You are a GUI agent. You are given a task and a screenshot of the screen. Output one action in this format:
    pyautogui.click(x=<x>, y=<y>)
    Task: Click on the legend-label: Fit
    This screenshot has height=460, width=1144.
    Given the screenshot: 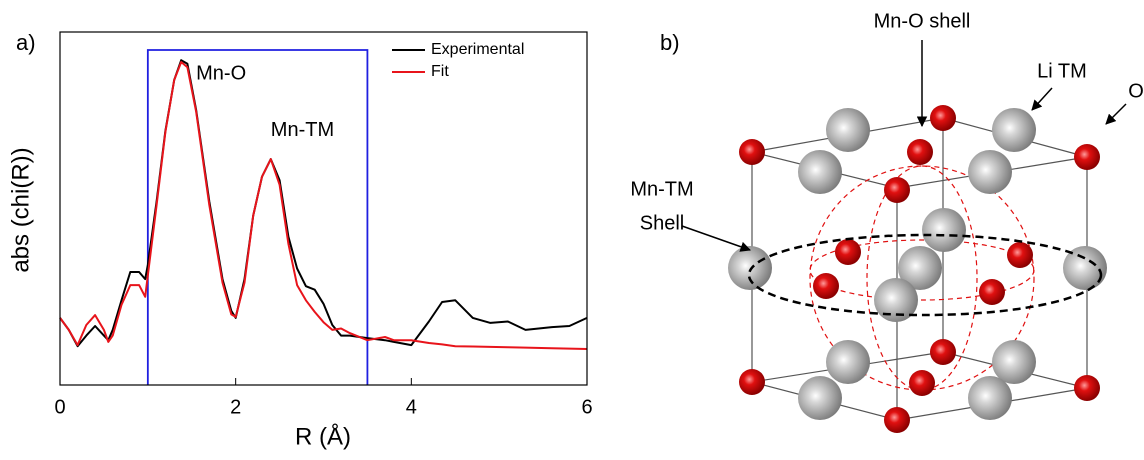 What is the action you would take?
    pyautogui.click(x=440, y=71)
    